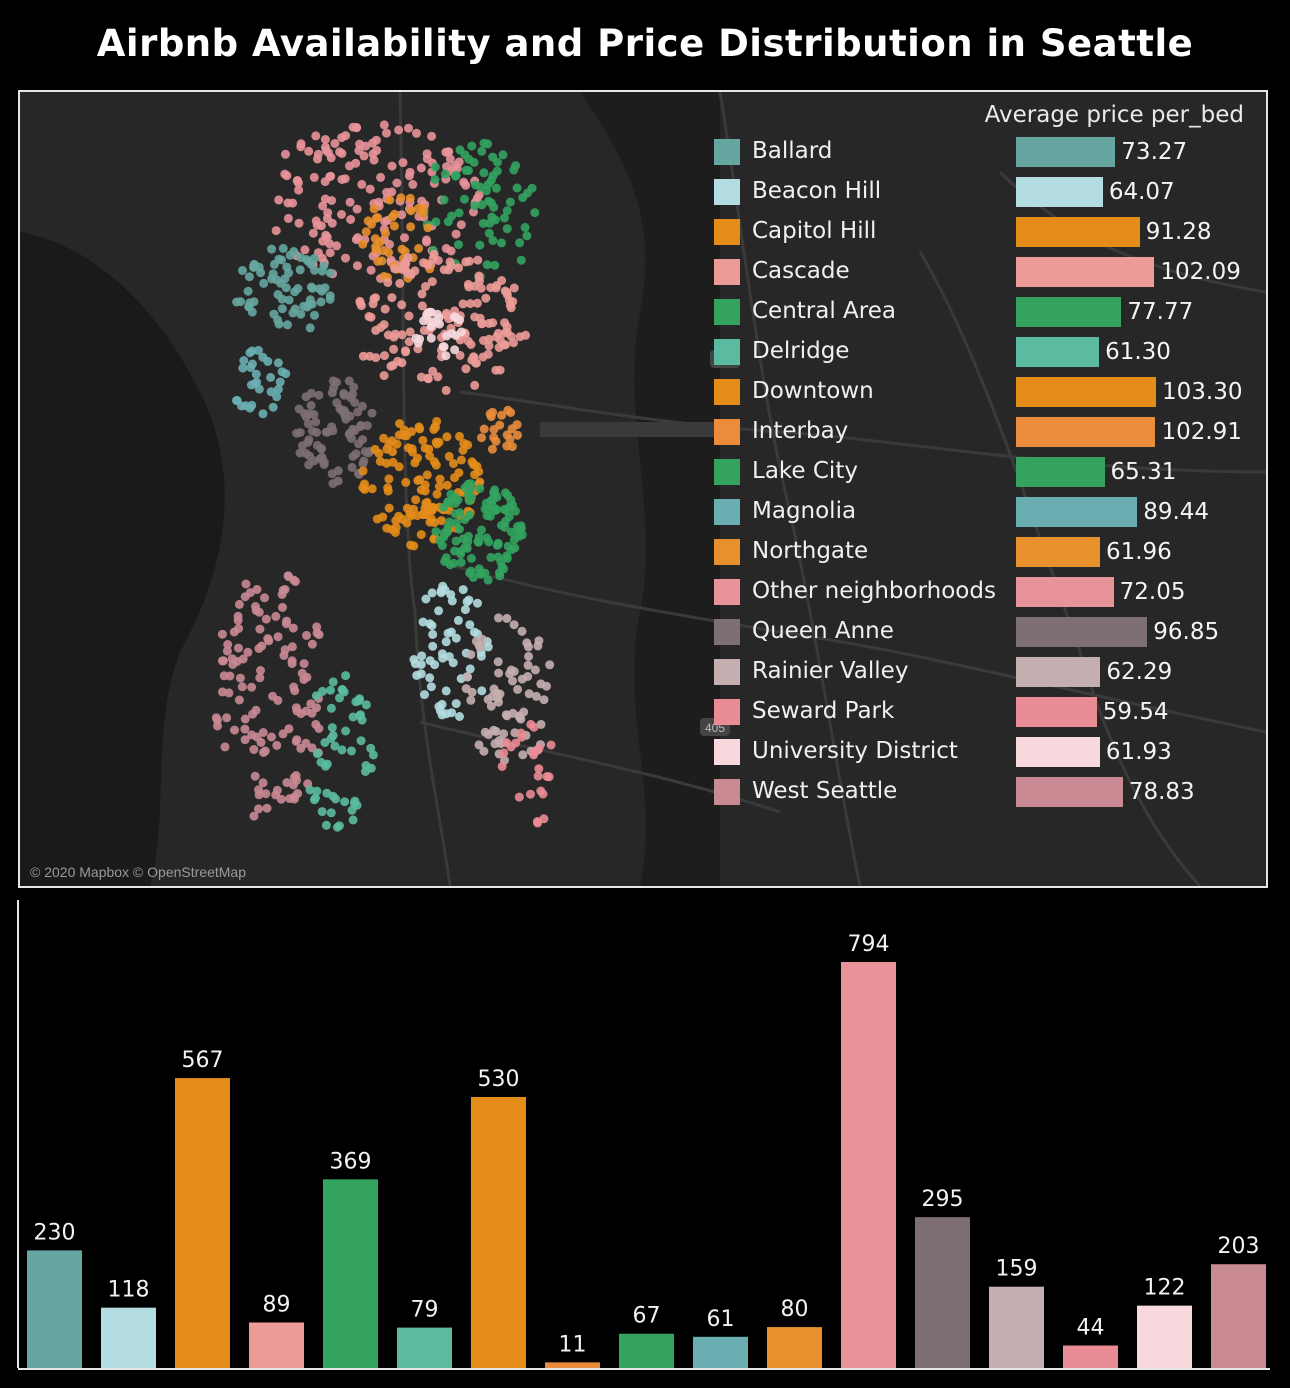 This screenshot has height=1388, width=1290. What do you see at coordinates (988, 712) in the screenshot?
I see `legend-item: Seward Park 59.54` at bounding box center [988, 712].